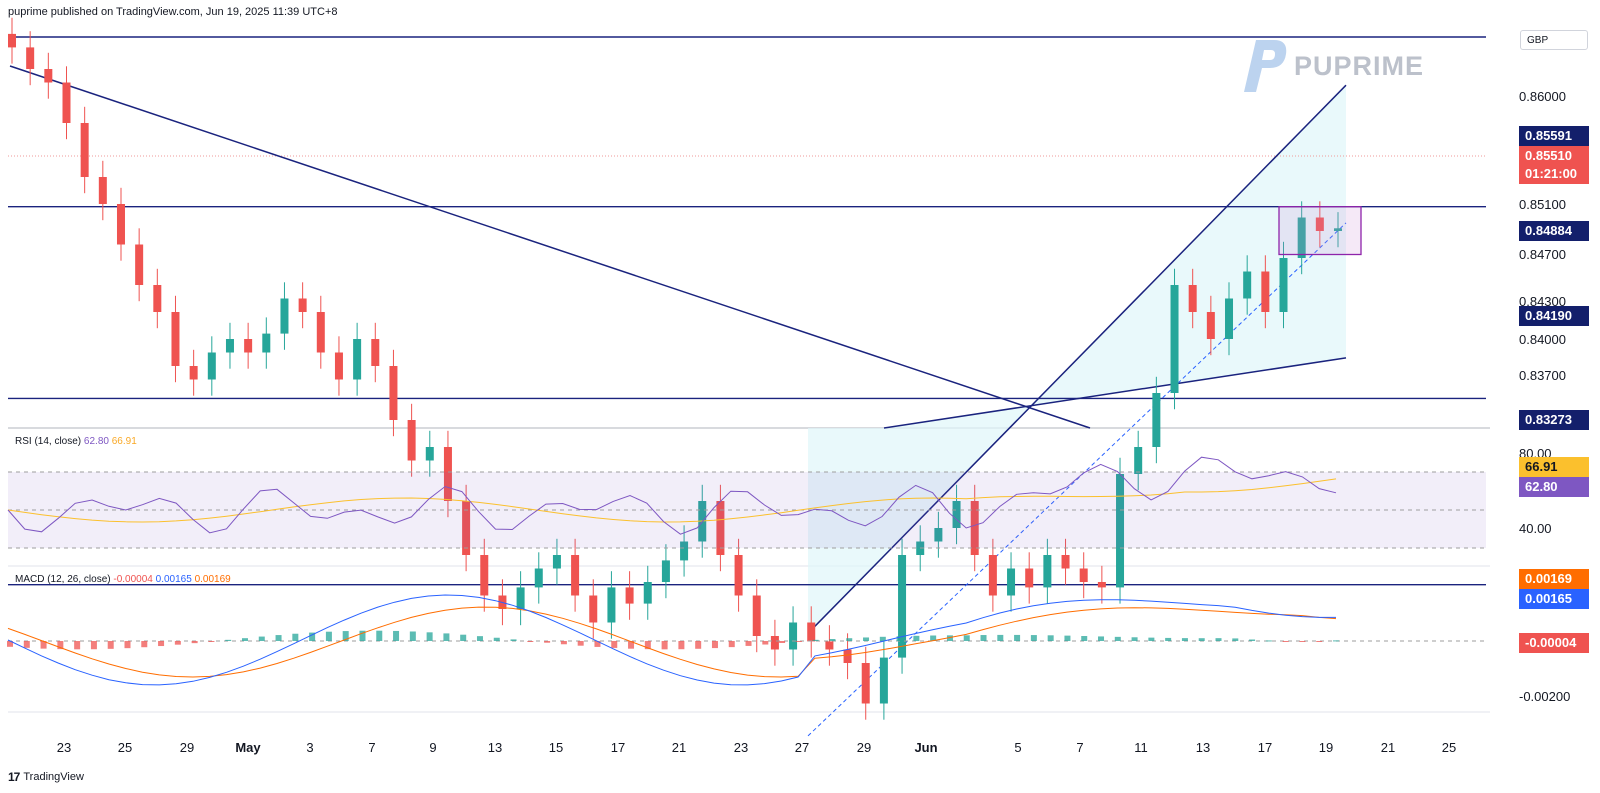 This screenshot has height=793, width=1600. Describe the element at coordinates (1265, 66) in the screenshot. I see `brand-p-icon` at that location.